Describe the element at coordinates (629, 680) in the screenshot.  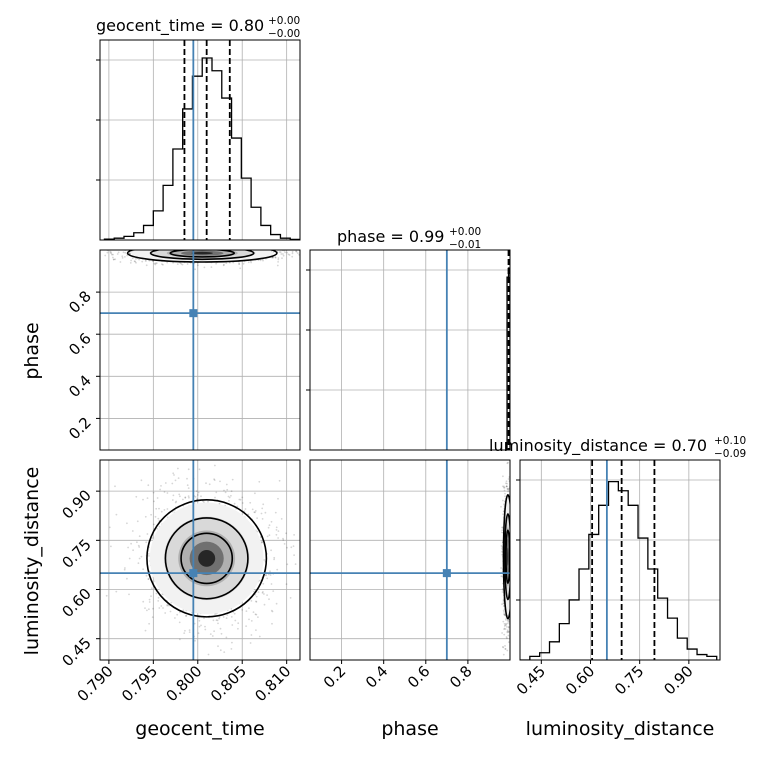
I see `xtick-label-luminosity_distance: 0.75` at that location.